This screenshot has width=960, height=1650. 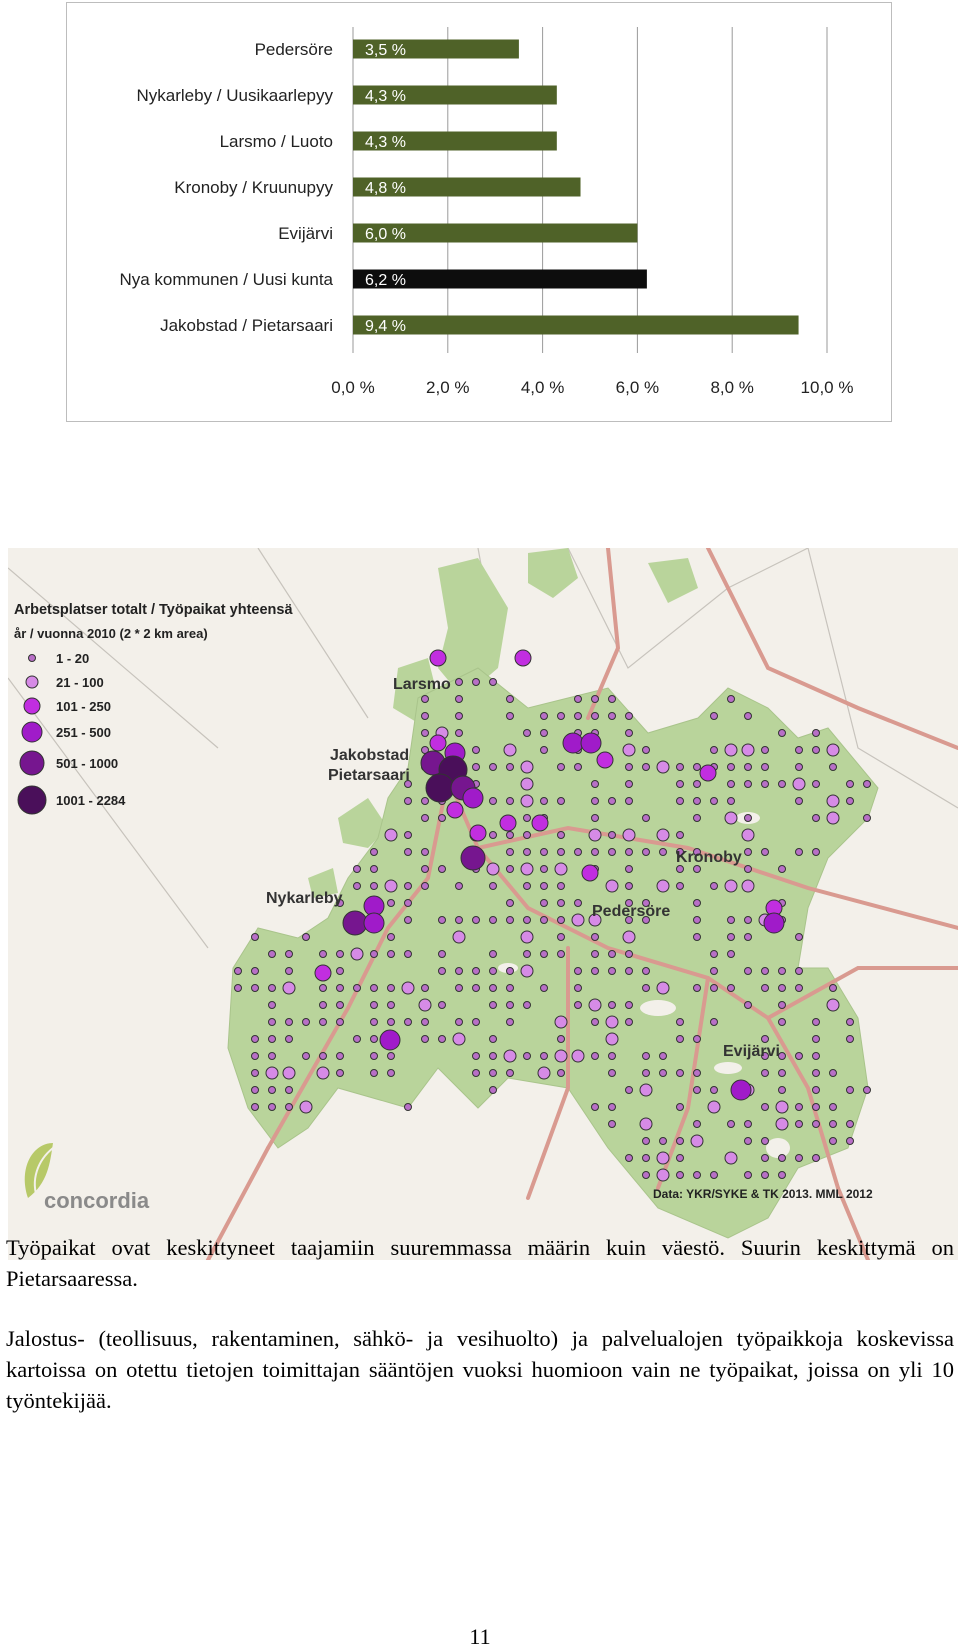 What do you see at coordinates (97, 1200) in the screenshot?
I see `logo-text: concordia` at bounding box center [97, 1200].